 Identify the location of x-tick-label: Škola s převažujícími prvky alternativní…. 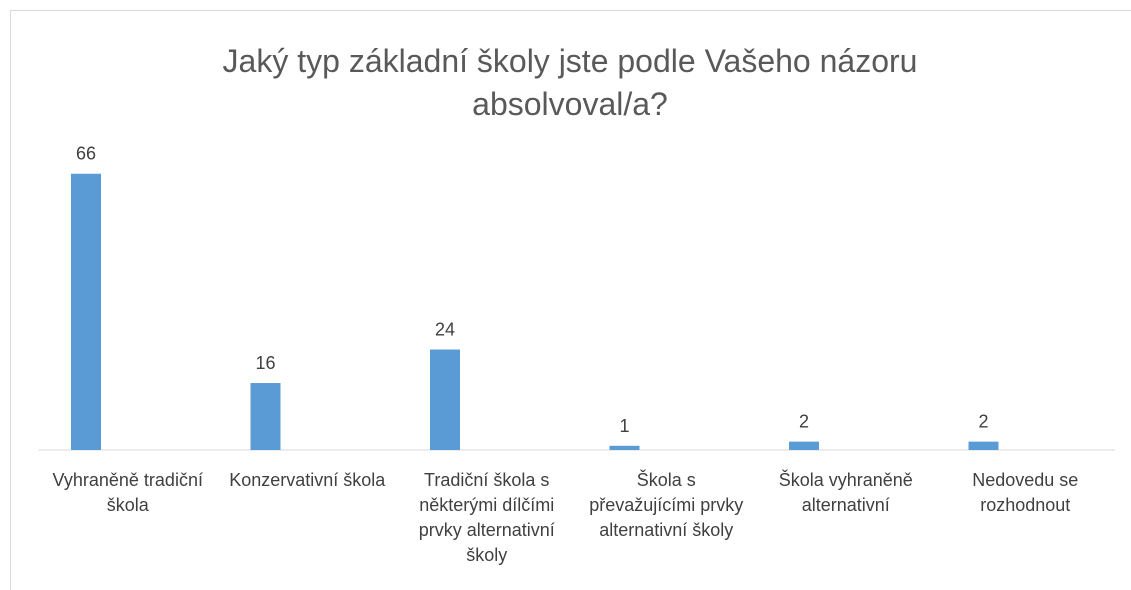
(666, 505).